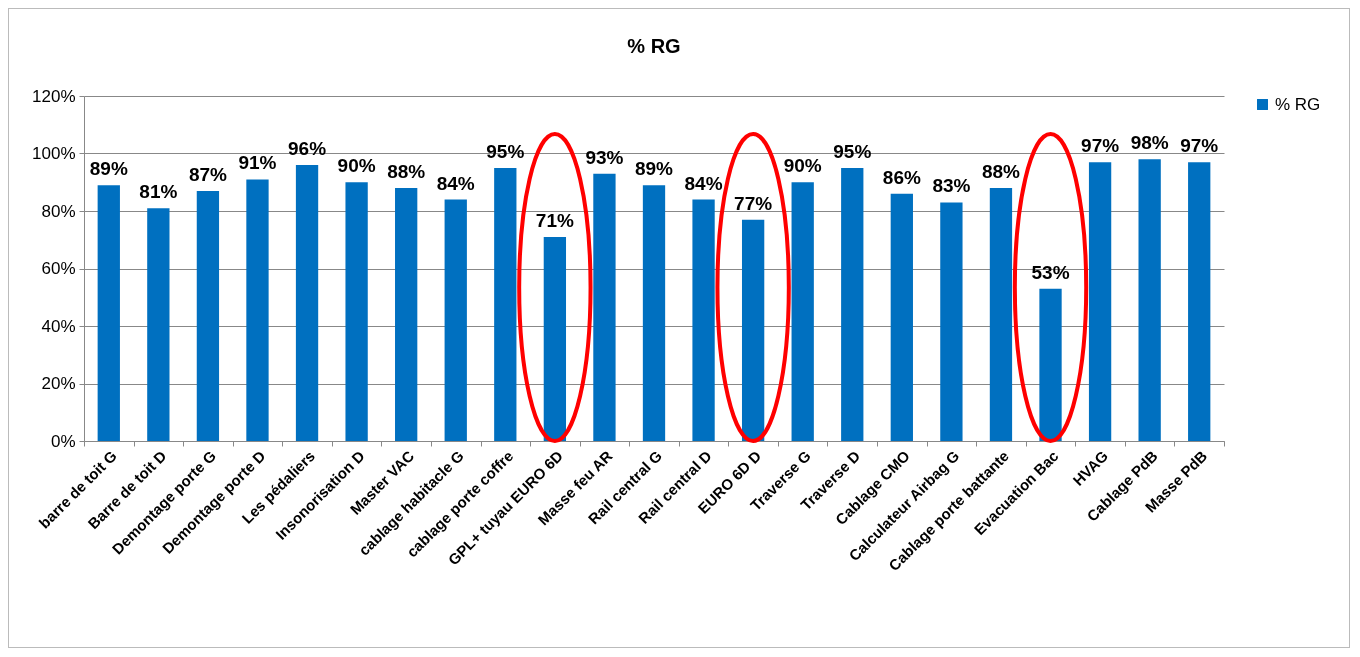  What do you see at coordinates (1149, 143) in the screenshot?
I see `text: 98%` at bounding box center [1149, 143].